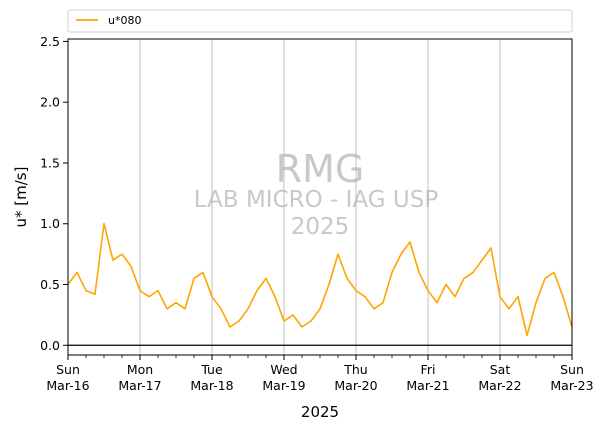  Describe the element at coordinates (355, 385) in the screenshot. I see `x-tick-label: Mar-20` at that location.